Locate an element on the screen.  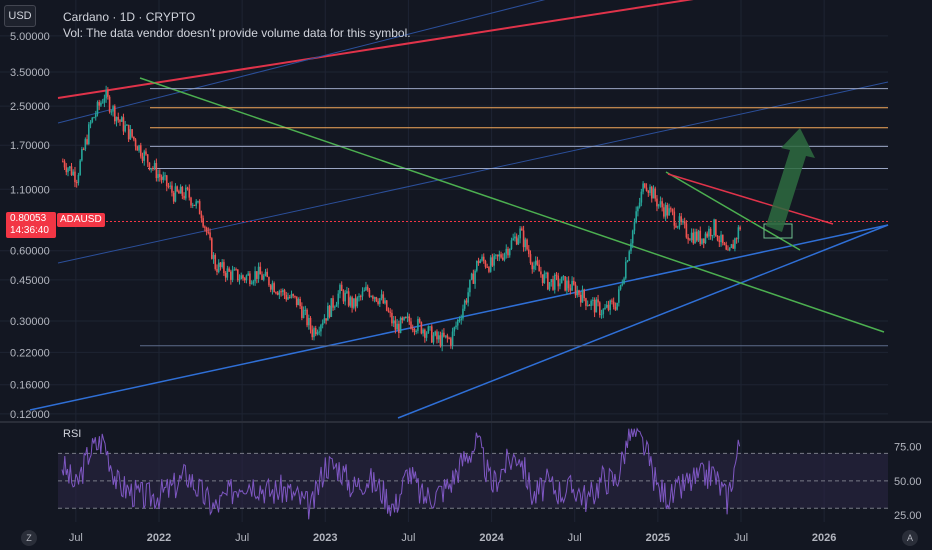
current-price-badge: 0.80053 14:36:40 is located at coordinates (31, 225).